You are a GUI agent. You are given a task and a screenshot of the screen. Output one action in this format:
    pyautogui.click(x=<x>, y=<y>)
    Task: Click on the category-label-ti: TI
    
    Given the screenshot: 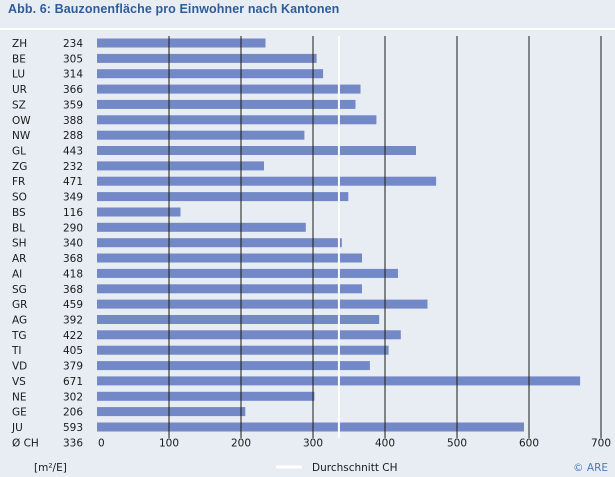 What is the action you would take?
    pyautogui.click(x=16, y=351)
    